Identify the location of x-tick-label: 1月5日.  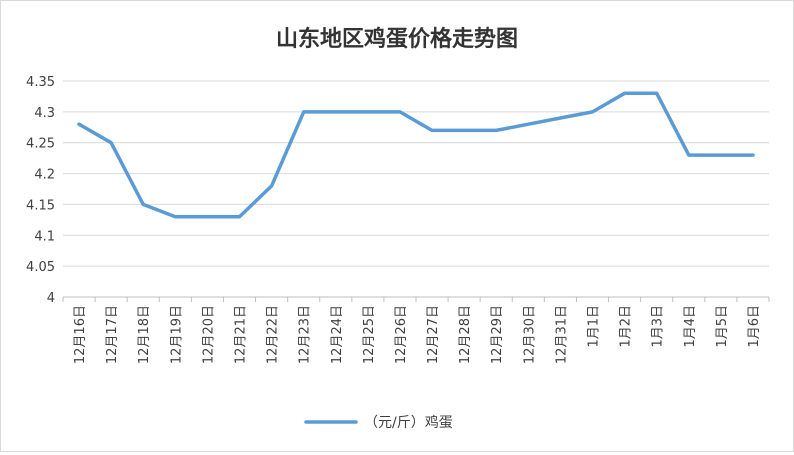
(722, 326).